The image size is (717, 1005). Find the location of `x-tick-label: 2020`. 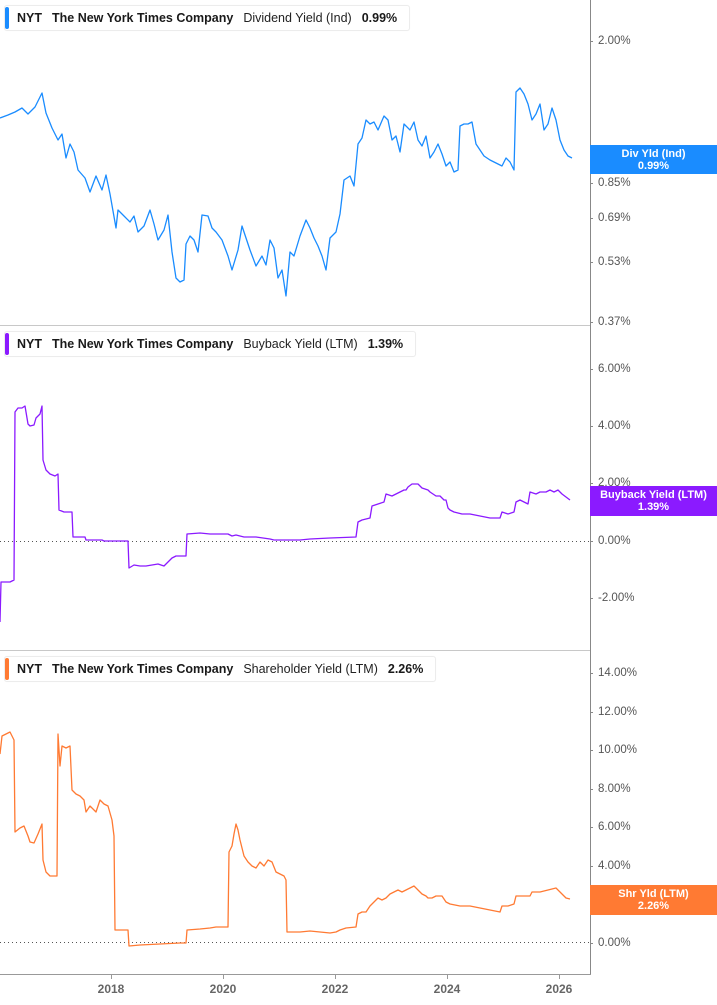

x-tick-label: 2020 is located at coordinates (223, 989).